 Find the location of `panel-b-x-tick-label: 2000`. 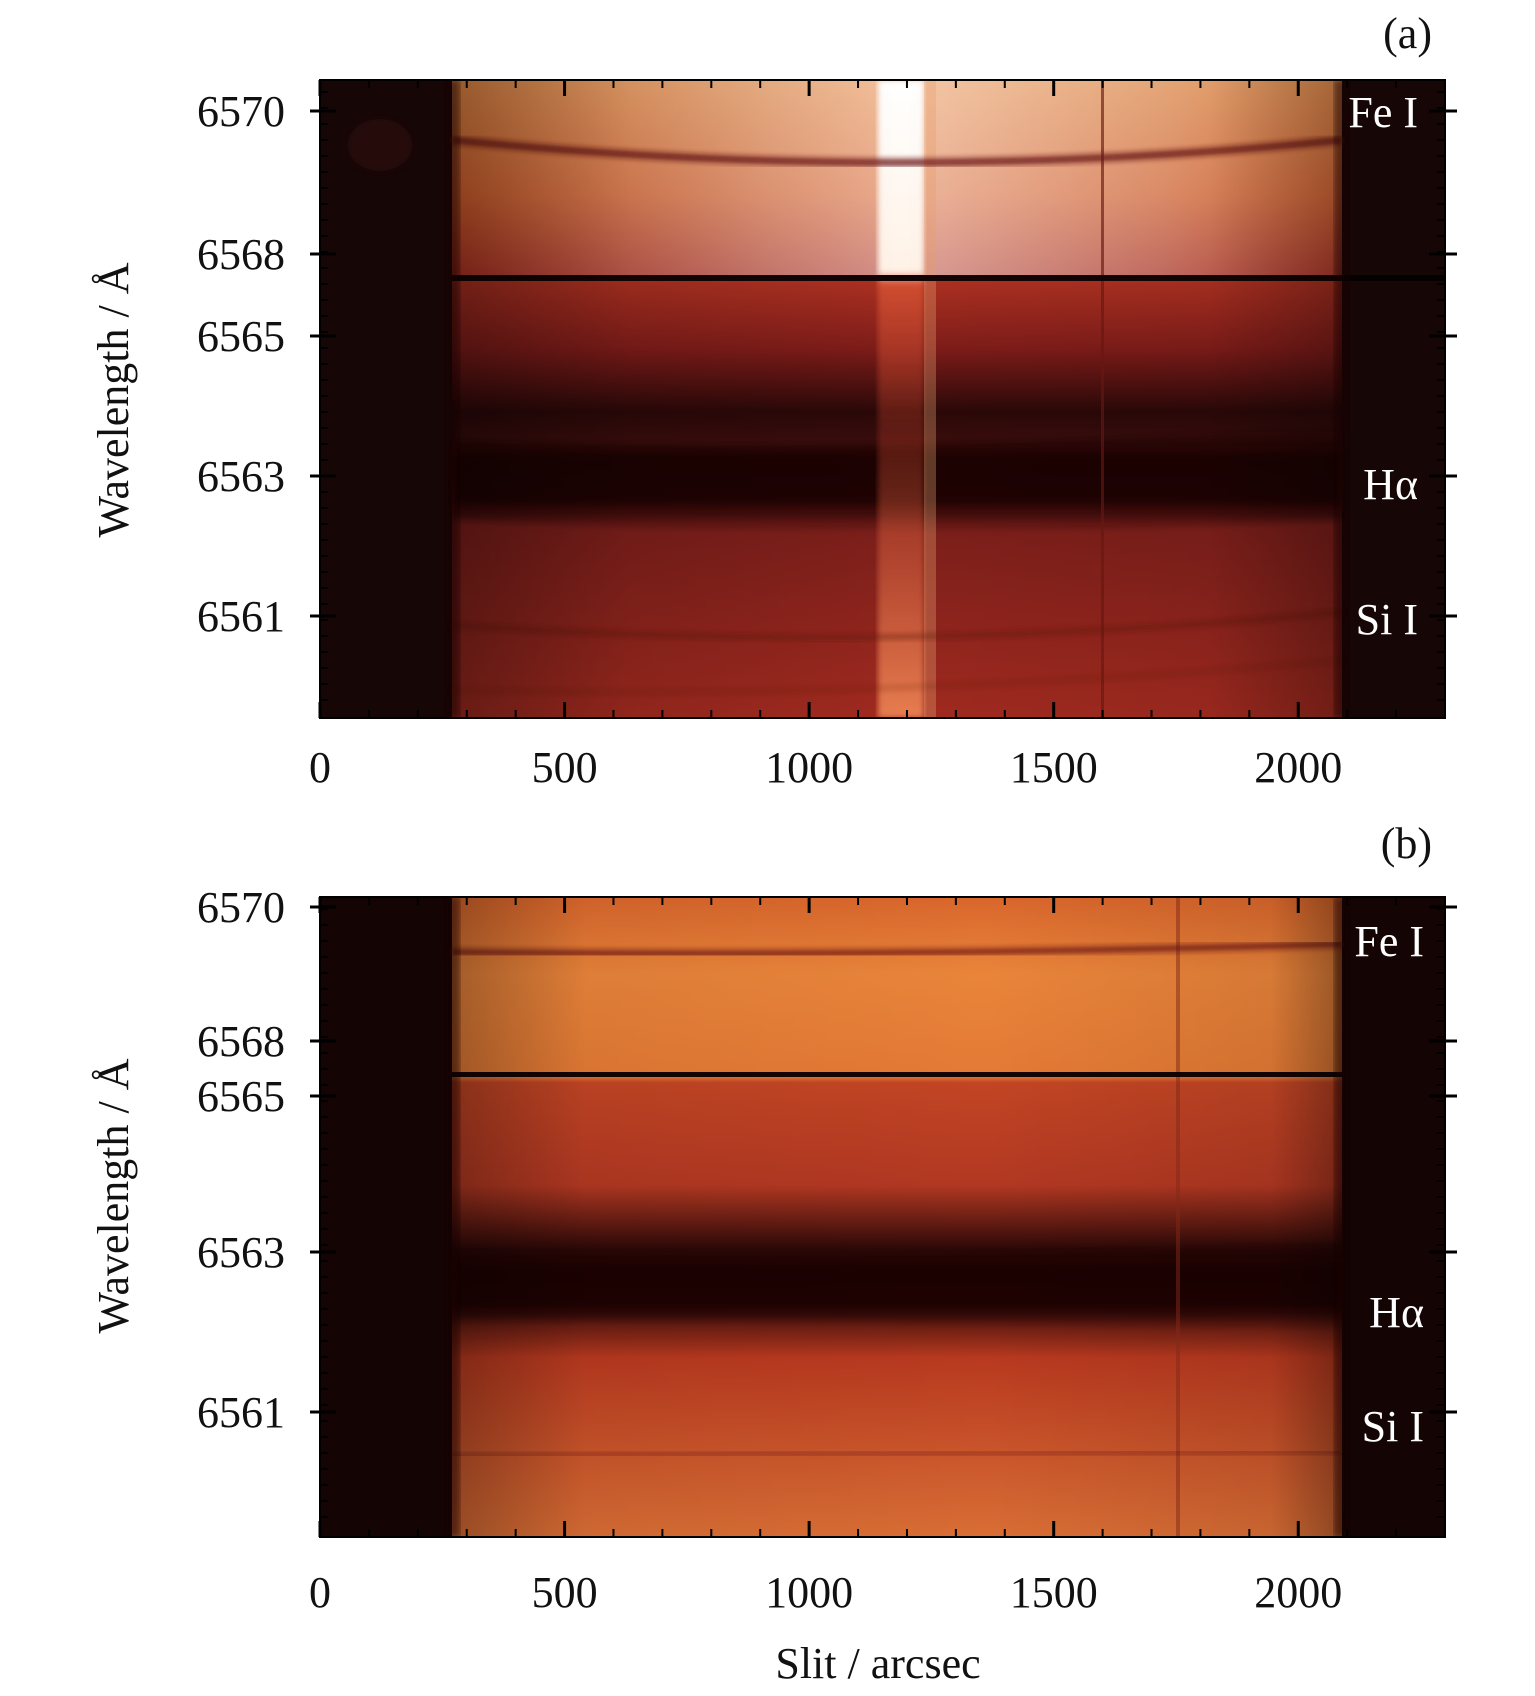

panel-b-x-tick-label: 2000 is located at coordinates (1298, 1592).